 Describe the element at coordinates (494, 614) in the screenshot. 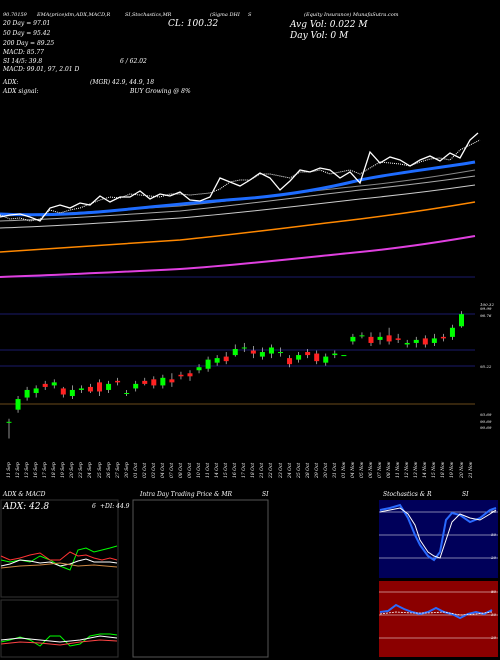

I see `rsi-level-50: 50` at that location.